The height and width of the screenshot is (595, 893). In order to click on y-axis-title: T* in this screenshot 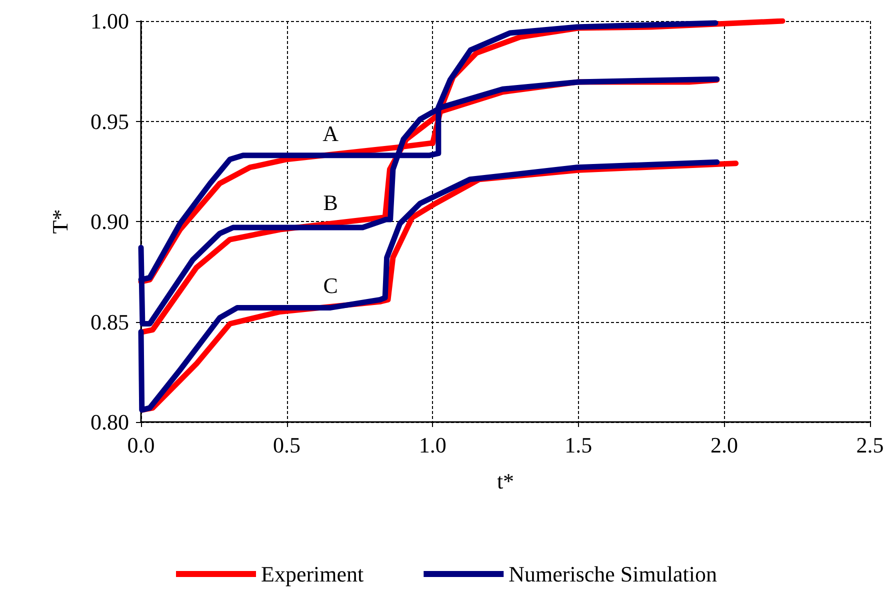, I will do `click(60, 221)`.